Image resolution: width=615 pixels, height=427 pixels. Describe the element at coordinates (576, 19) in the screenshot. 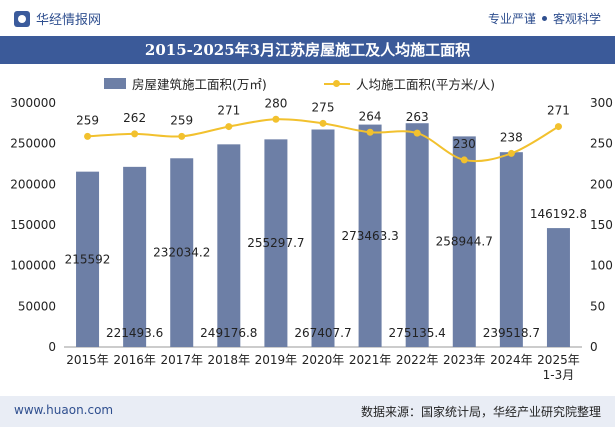

I see `slogan-right: 客观科学` at that location.